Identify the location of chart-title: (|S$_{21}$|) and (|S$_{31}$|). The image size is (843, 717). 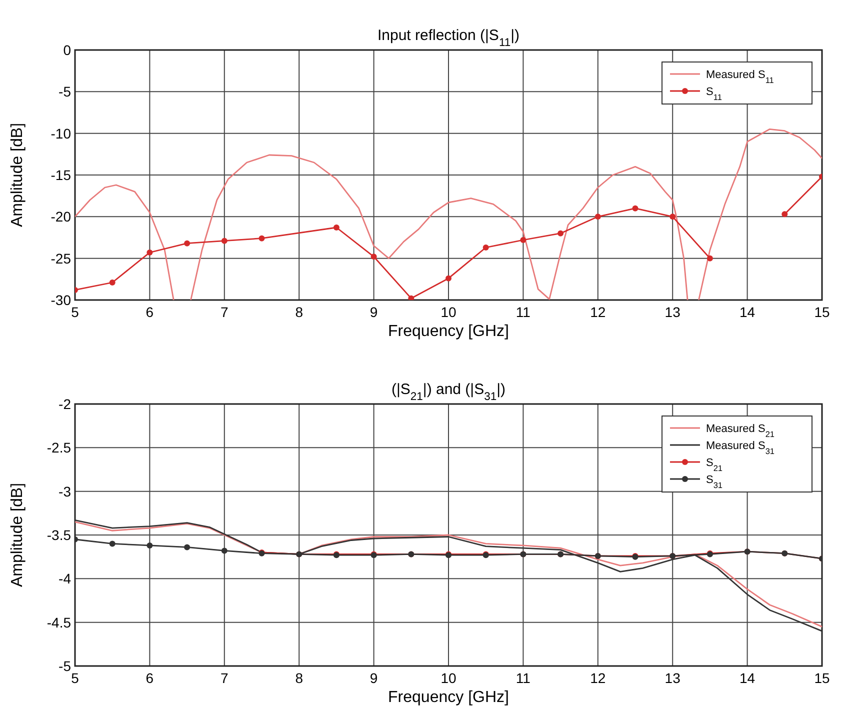
(449, 392).